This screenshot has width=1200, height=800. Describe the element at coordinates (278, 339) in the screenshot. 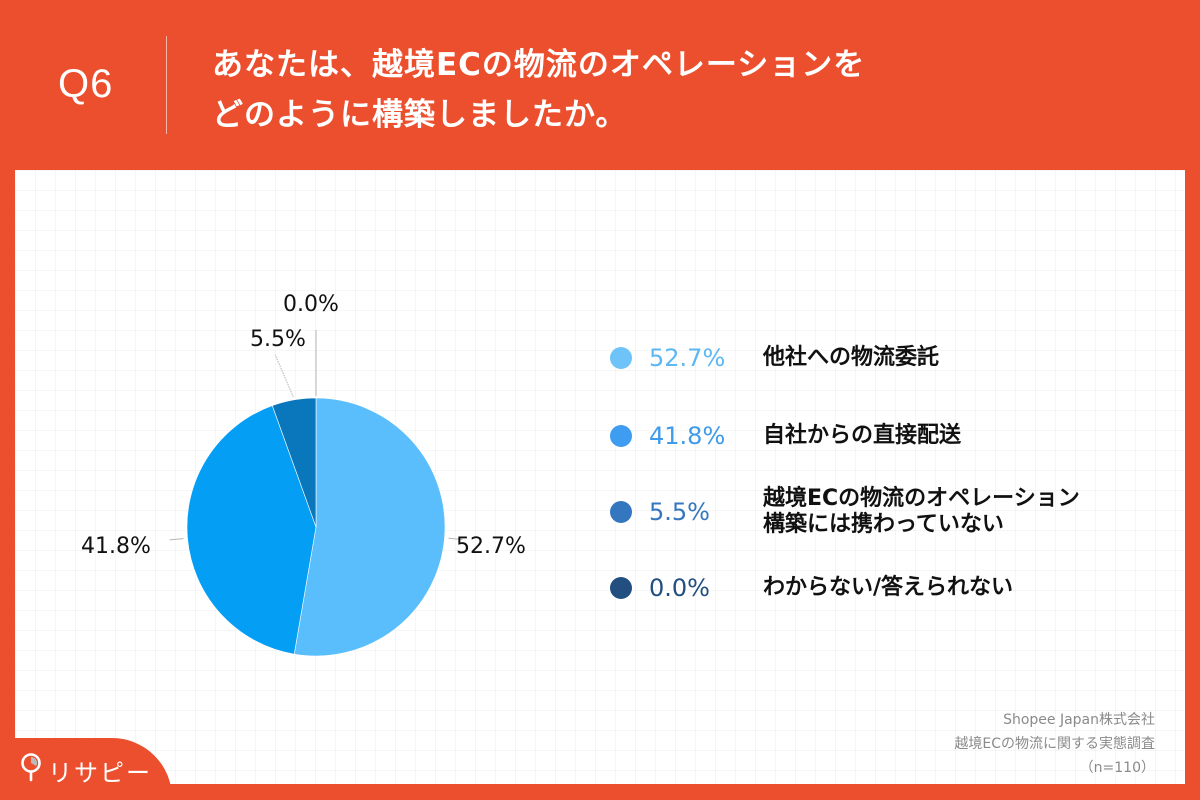

I see `pie-label-5-5: 5.5%` at that location.